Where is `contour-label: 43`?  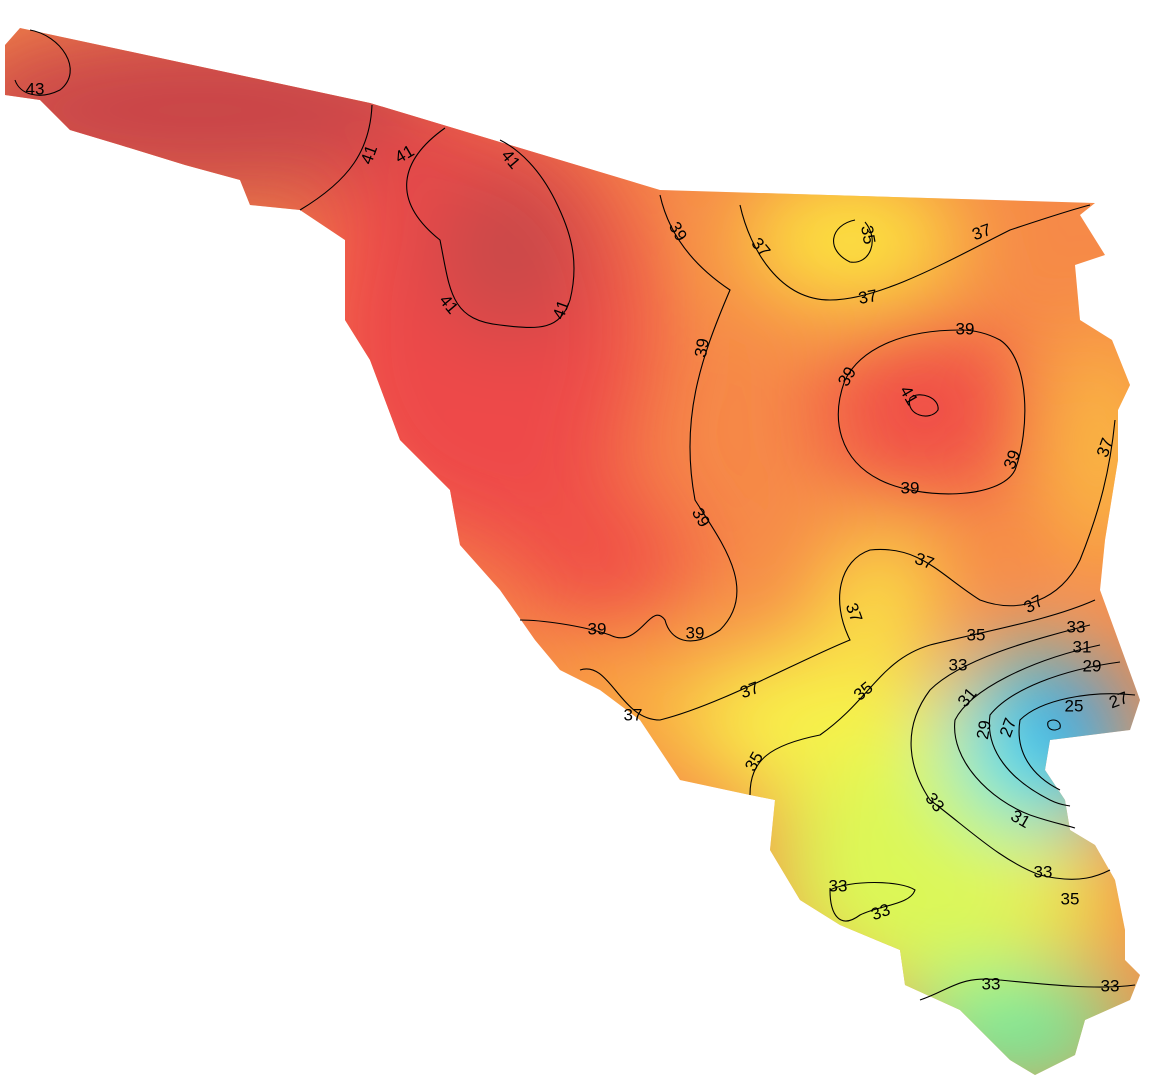 contour-label: 43 is located at coordinates (35, 88).